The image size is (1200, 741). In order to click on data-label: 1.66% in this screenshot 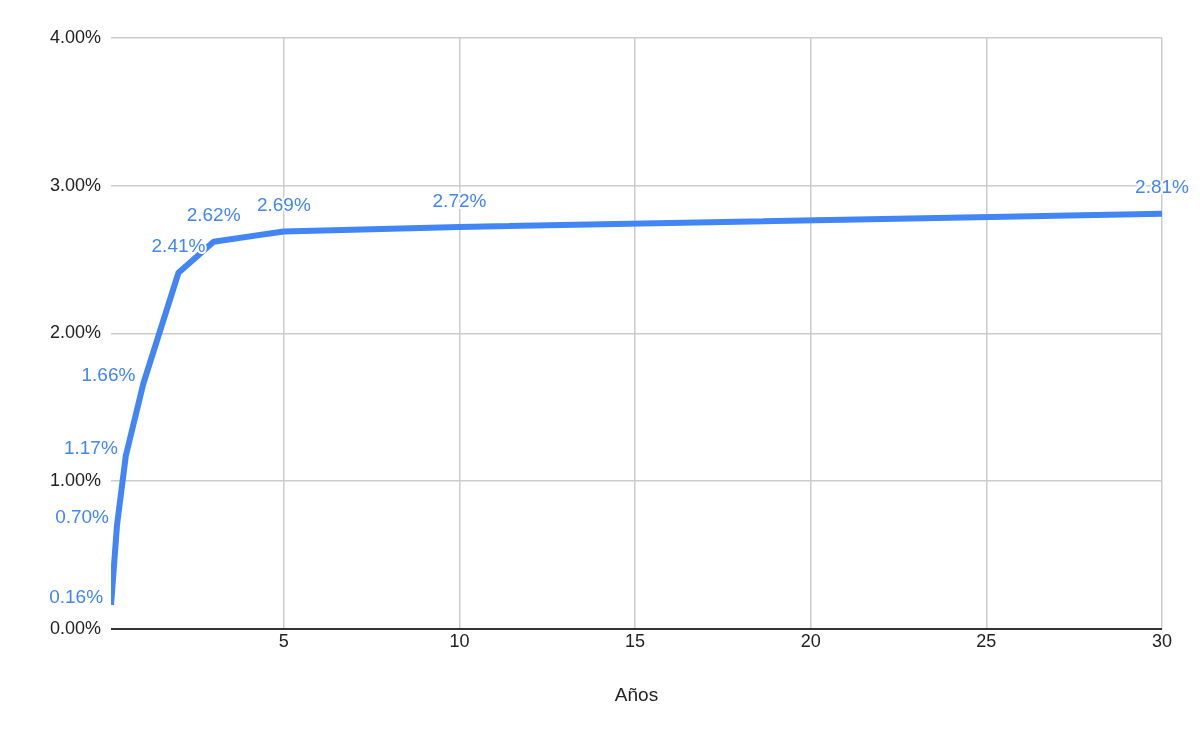, I will do `click(108, 375)`.